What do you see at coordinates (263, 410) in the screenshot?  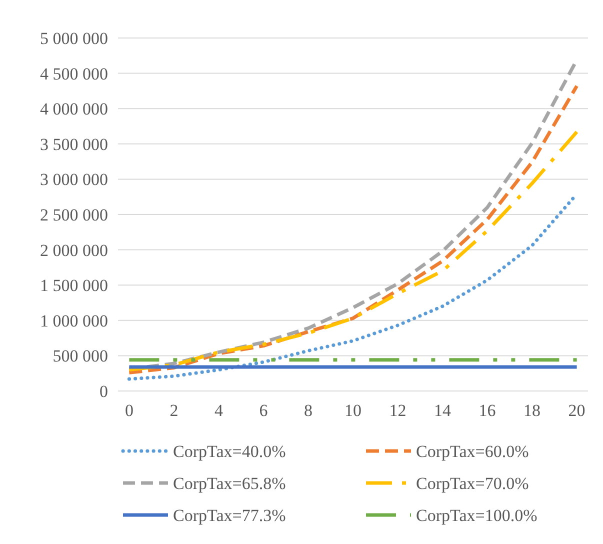 I see `x-tick-label: 6` at bounding box center [263, 410].